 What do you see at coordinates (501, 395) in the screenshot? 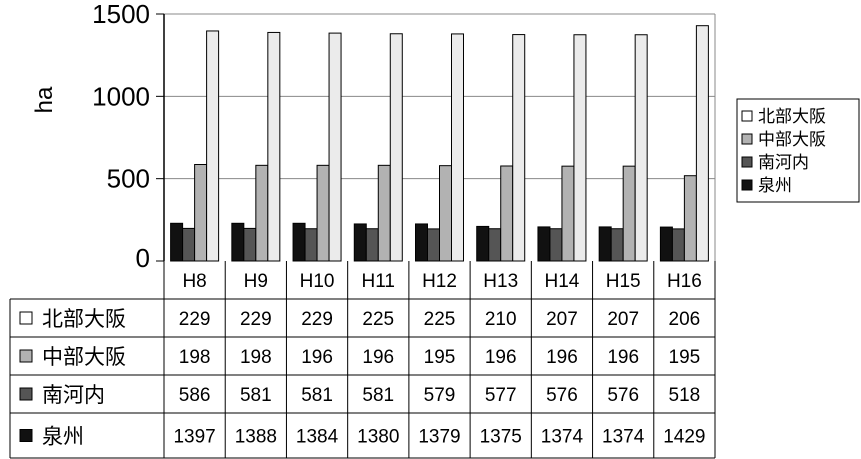
I see `table-cell: 577` at bounding box center [501, 395].